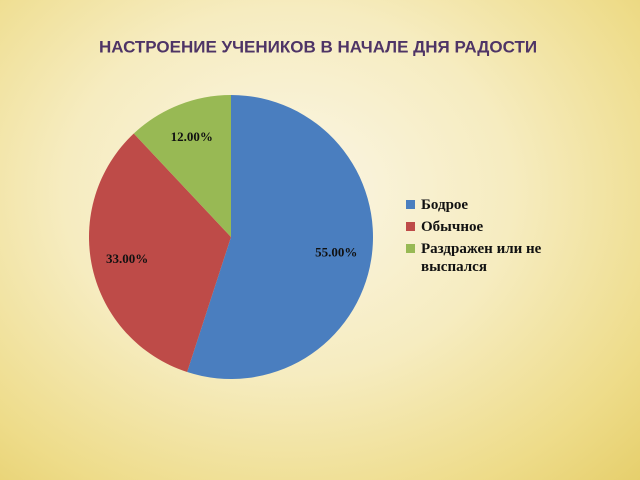 Image resolution: width=640 pixels, height=480 pixels. Describe the element at coordinates (481, 258) in the screenshot. I see `legend-label: Раздражен или не выспался` at that location.